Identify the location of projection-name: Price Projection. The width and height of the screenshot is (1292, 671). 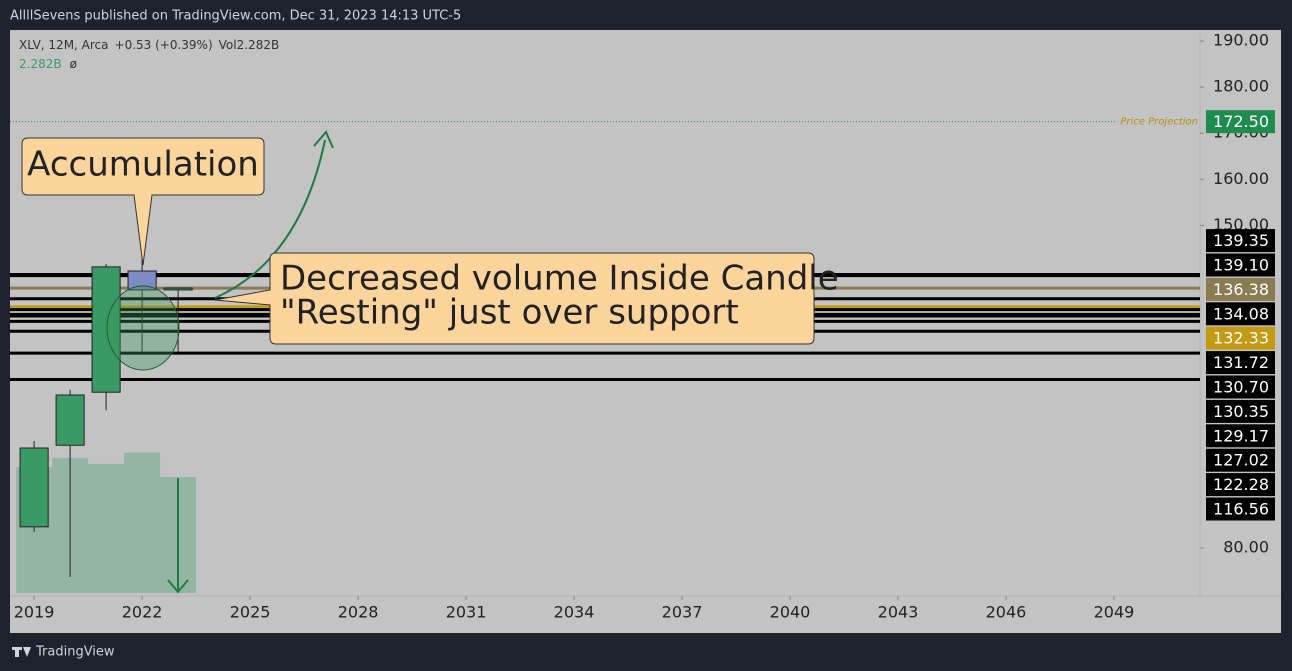
(1159, 122).